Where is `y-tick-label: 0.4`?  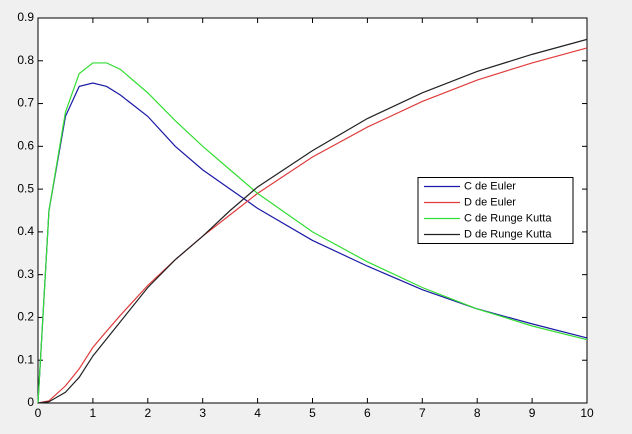
y-tick-label: 0.4 is located at coordinates (25, 231).